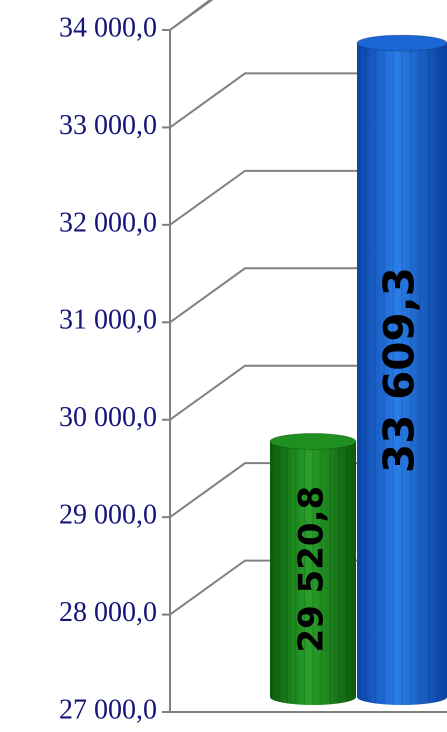 This screenshot has width=447, height=732. What do you see at coordinates (108, 222) in the screenshot?
I see `y-tick-label: 32 000,0` at bounding box center [108, 222].